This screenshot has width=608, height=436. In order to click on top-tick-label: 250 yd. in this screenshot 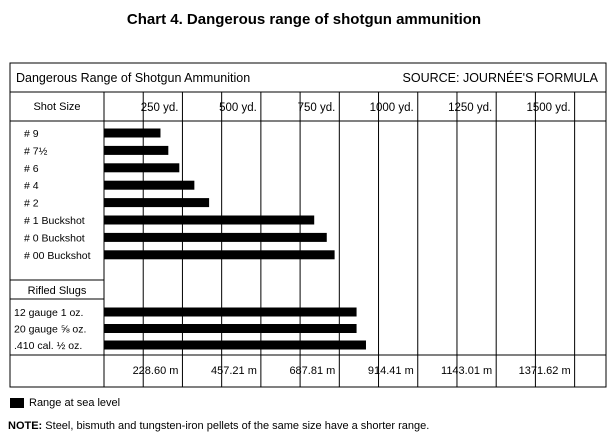, I will do `click(160, 108)`.